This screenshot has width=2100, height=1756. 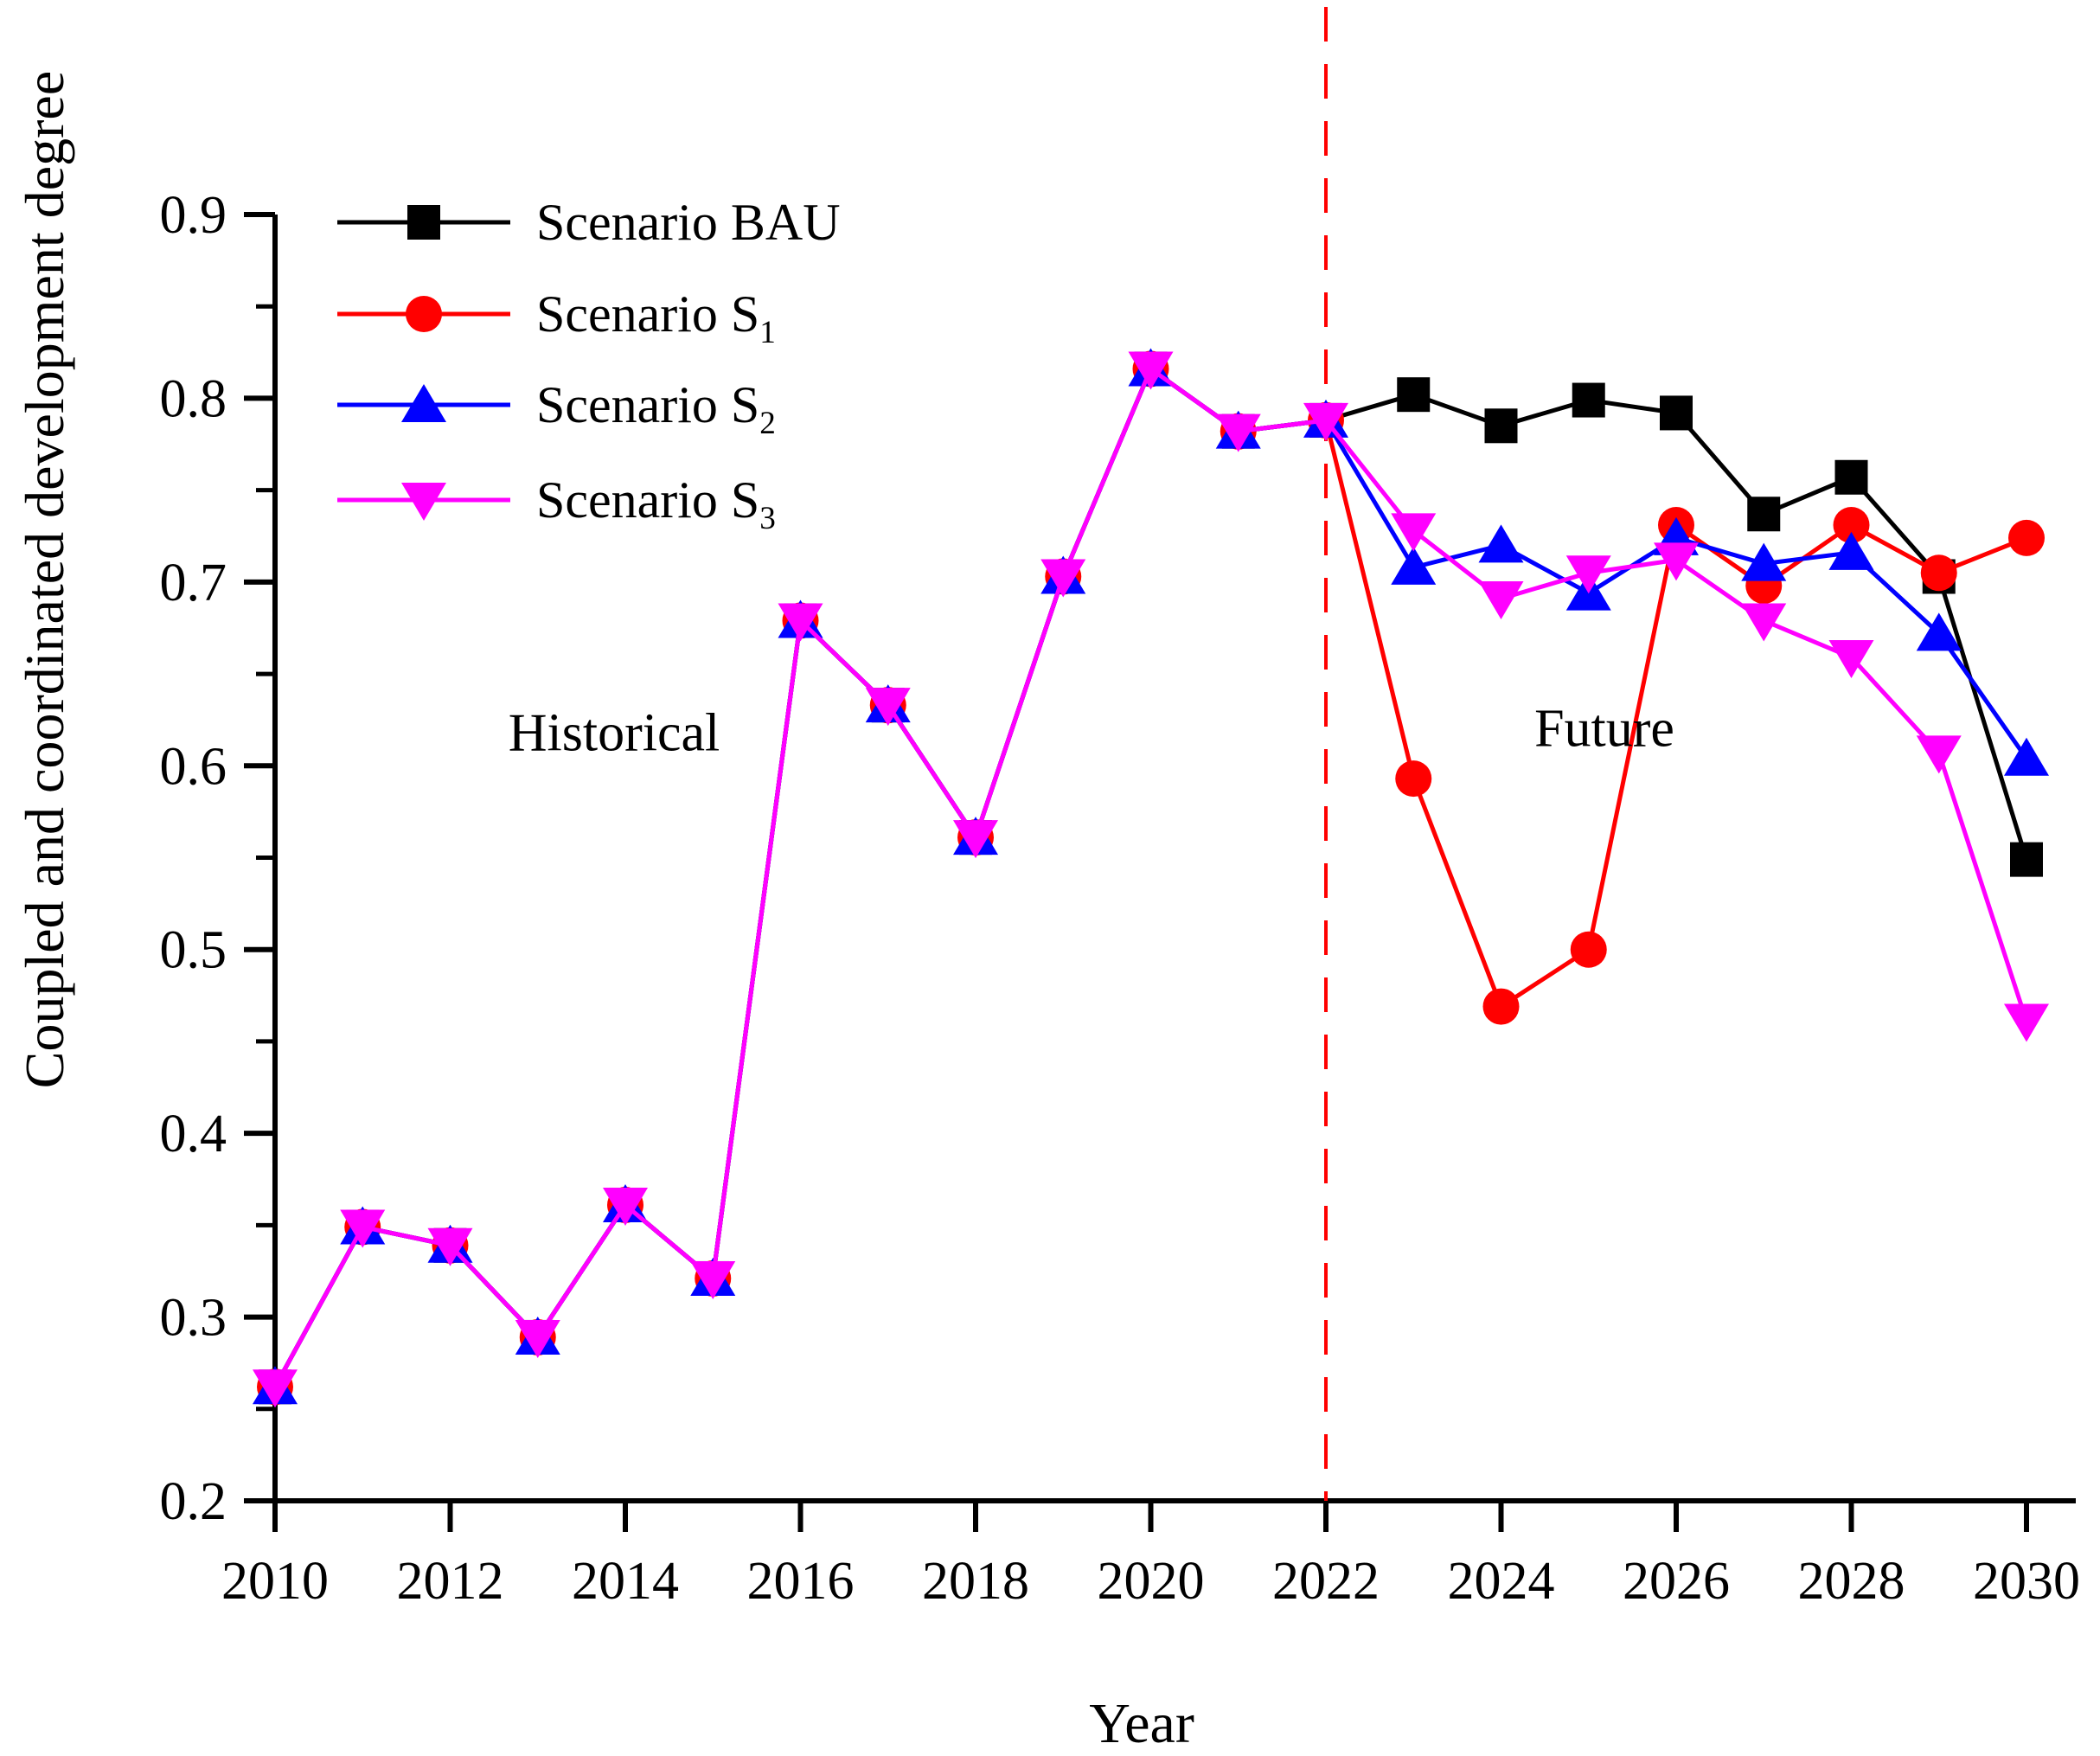 I want to click on y-tick-label: 0.3, so click(x=193, y=1318).